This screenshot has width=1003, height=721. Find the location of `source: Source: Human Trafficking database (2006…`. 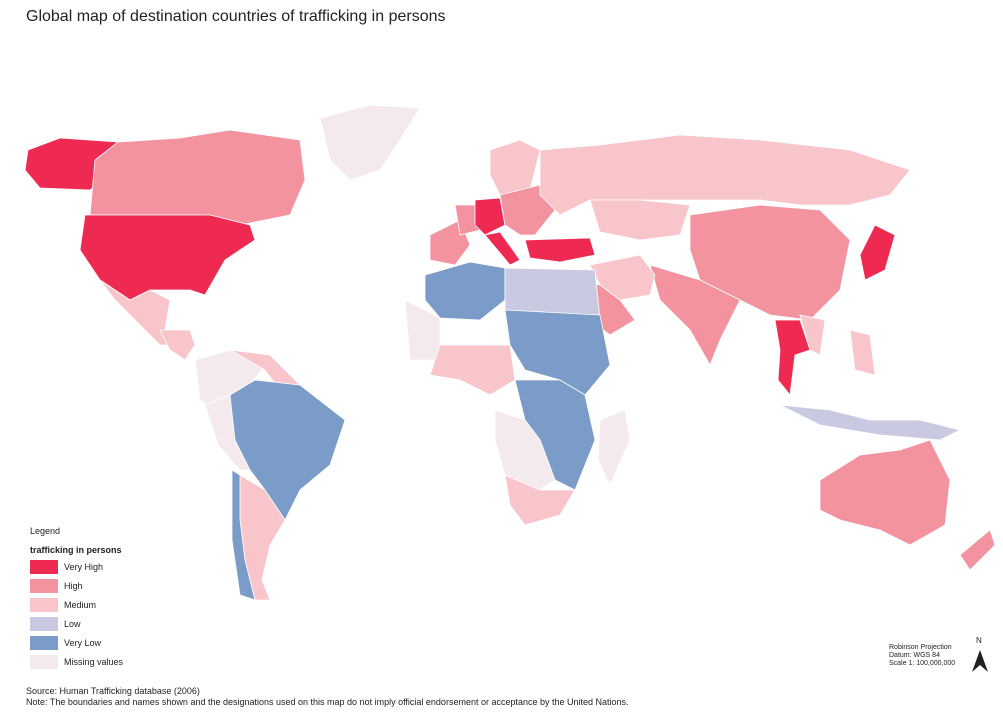

source: Source: Human Trafficking database (2006… is located at coordinates (113, 691).